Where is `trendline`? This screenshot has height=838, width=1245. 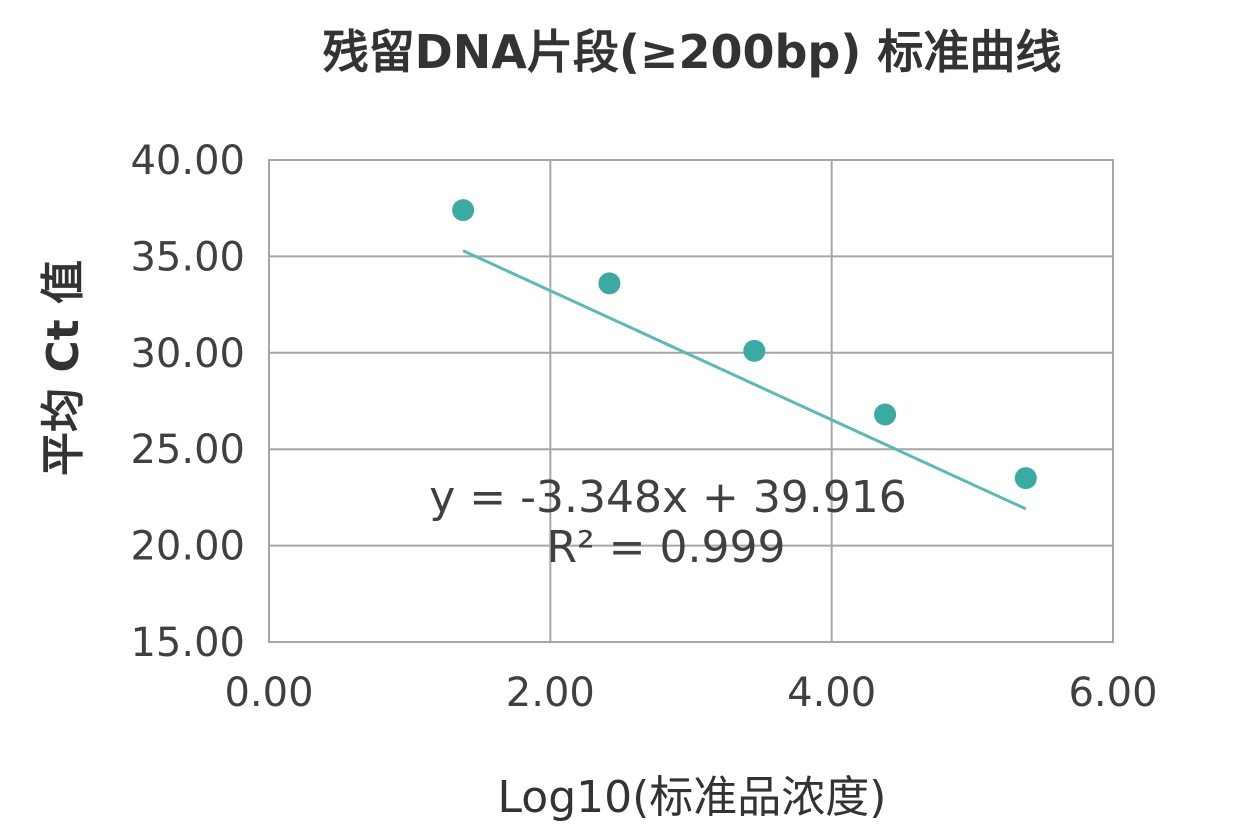 trendline is located at coordinates (744, 380).